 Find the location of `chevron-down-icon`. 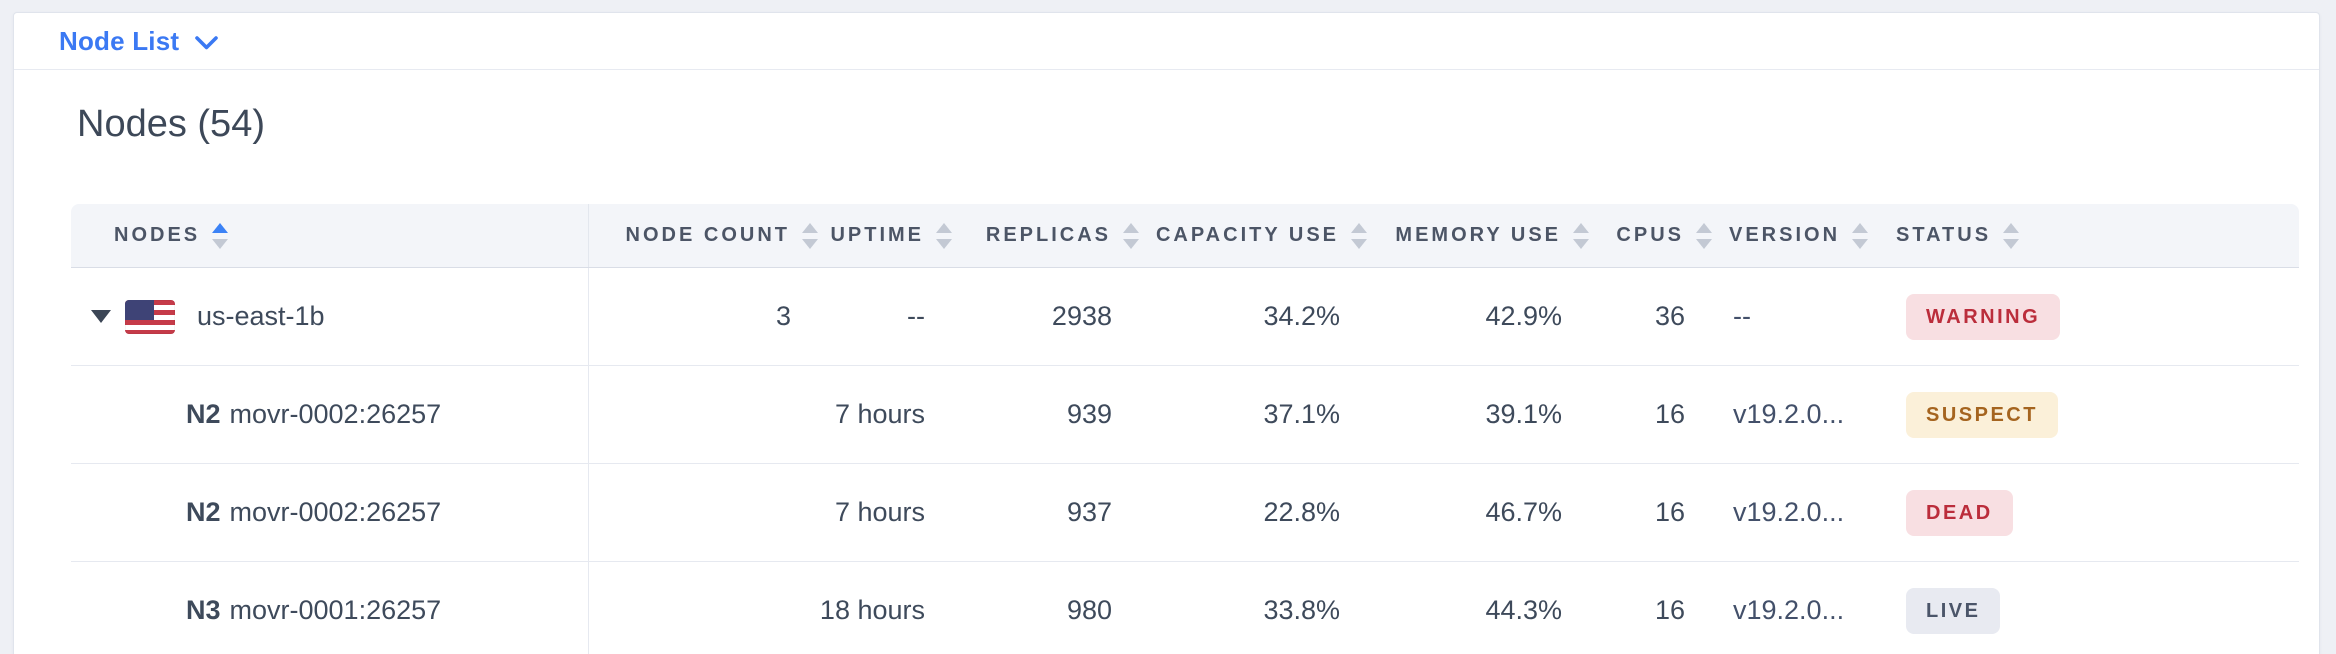

chevron-down-icon is located at coordinates (206, 43).